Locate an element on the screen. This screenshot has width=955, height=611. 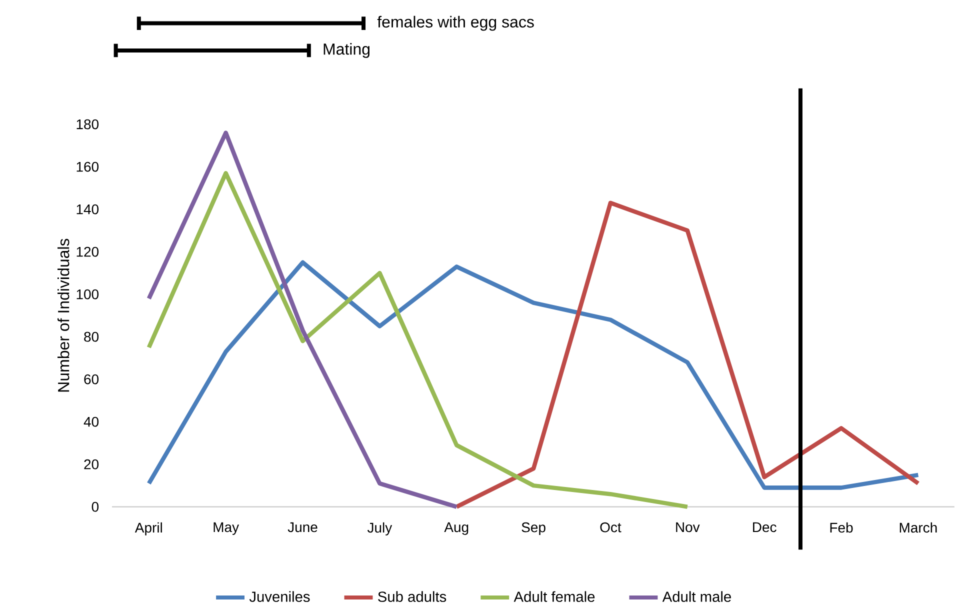
y-tick-label: 120 is located at coordinates (87, 251).